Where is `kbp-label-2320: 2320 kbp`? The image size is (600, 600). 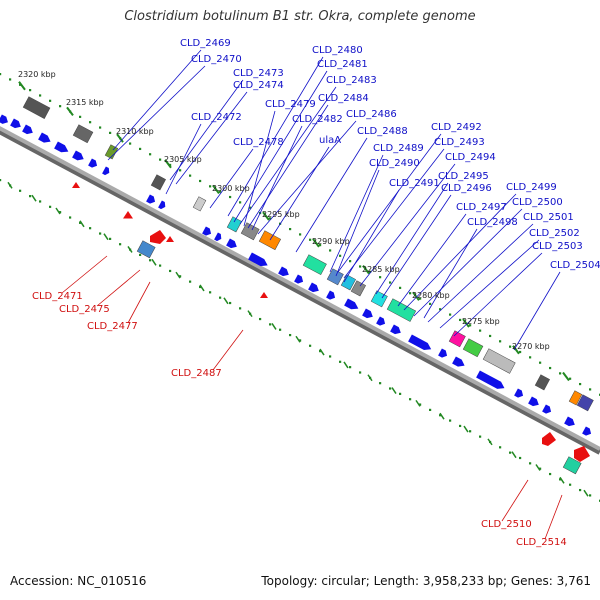 kbp-label-2320: 2320 kbp is located at coordinates (37, 74).